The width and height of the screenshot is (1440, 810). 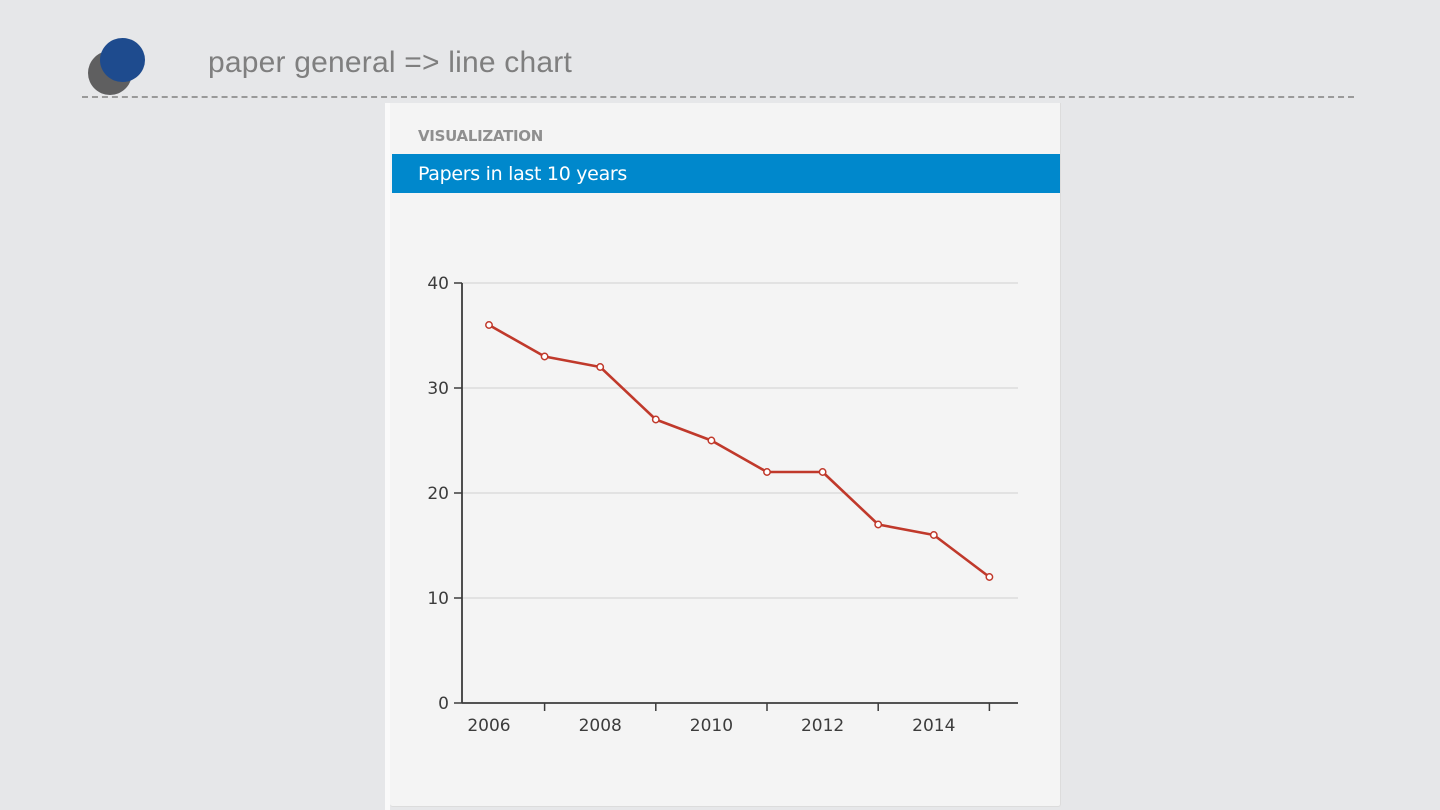 I want to click on x-axis-ticks: 2006 2008 2010 2012 2014, so click(x=729, y=719).